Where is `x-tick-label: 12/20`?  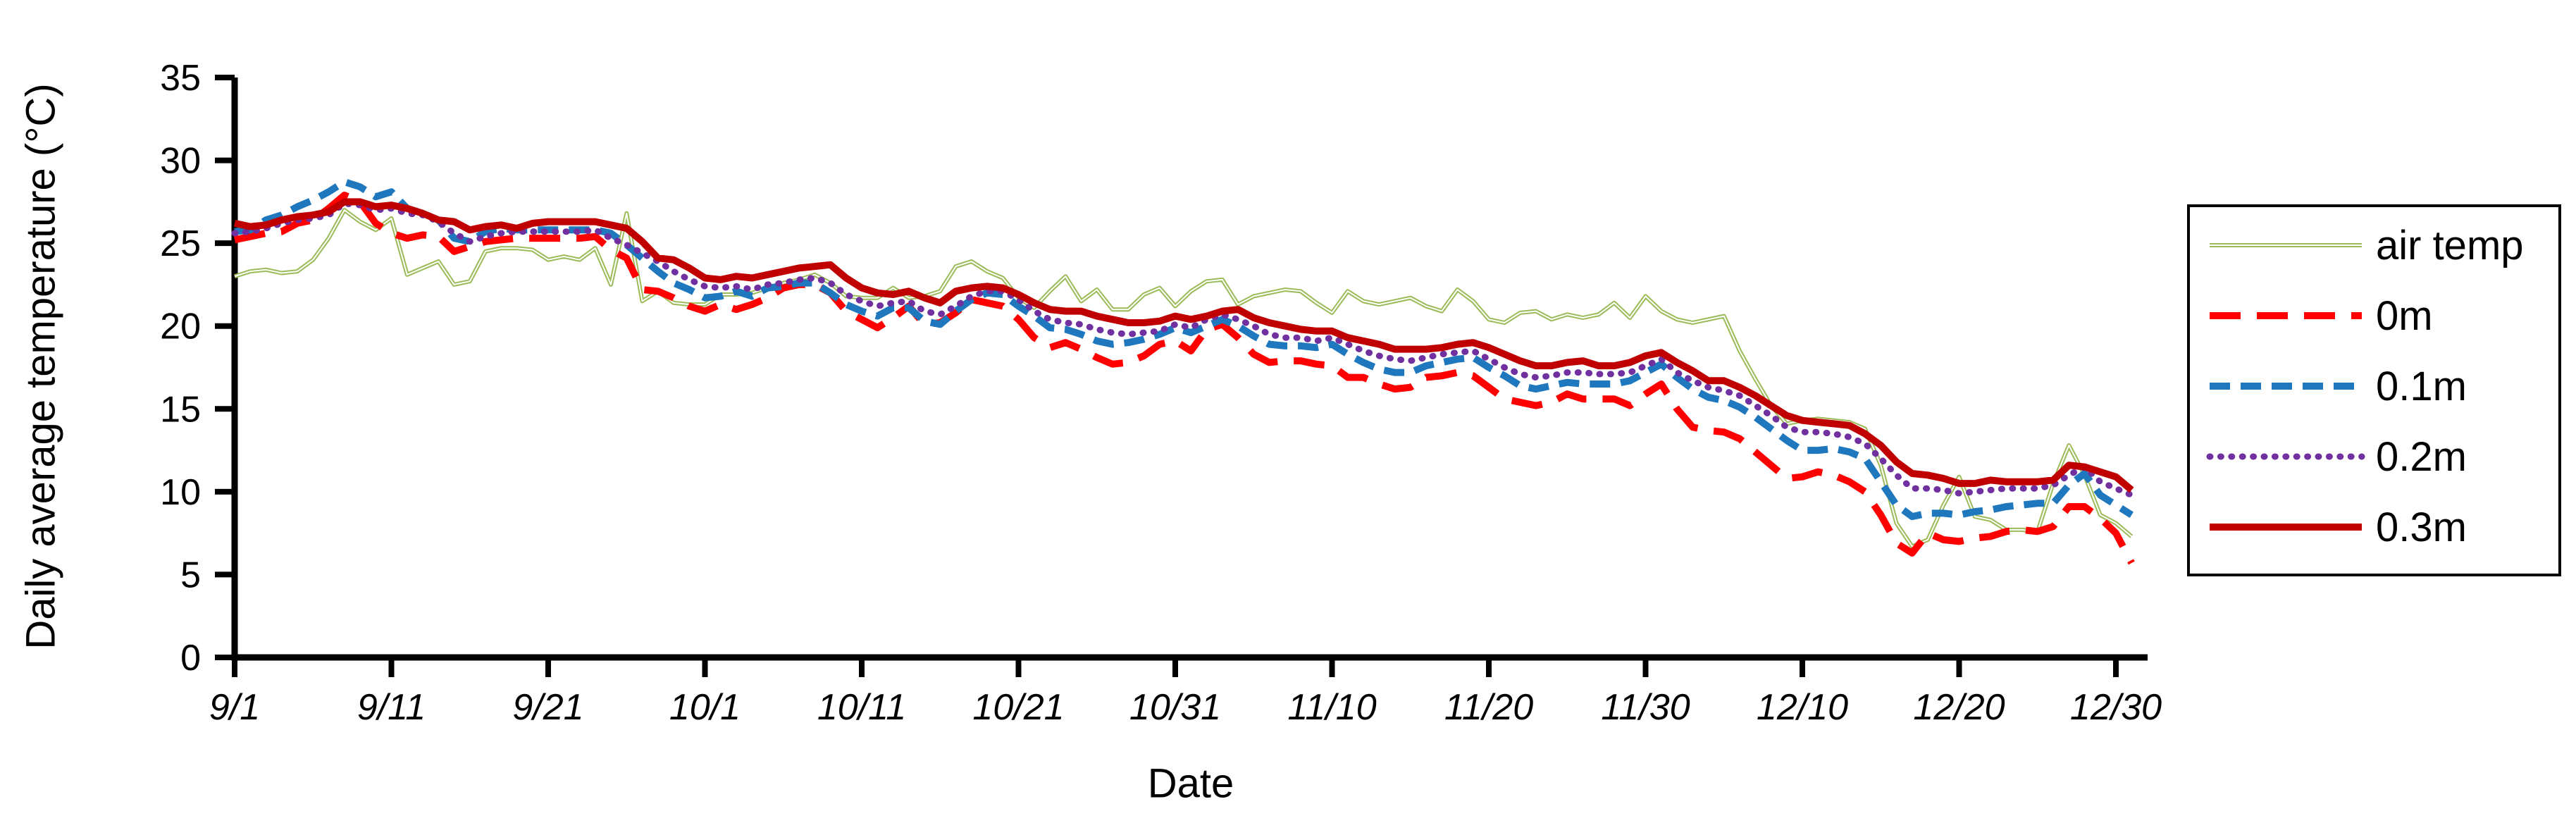 x-tick-label: 12/20 is located at coordinates (1959, 707).